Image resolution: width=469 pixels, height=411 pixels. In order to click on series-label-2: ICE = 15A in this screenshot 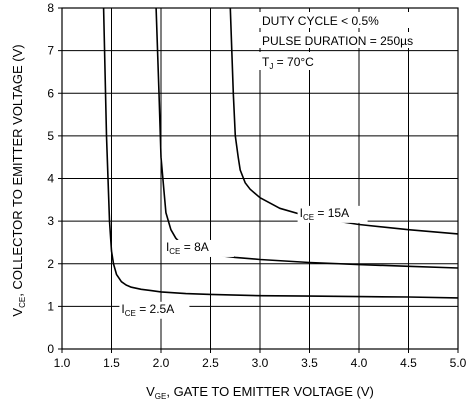, I will do `click(325, 214)`.